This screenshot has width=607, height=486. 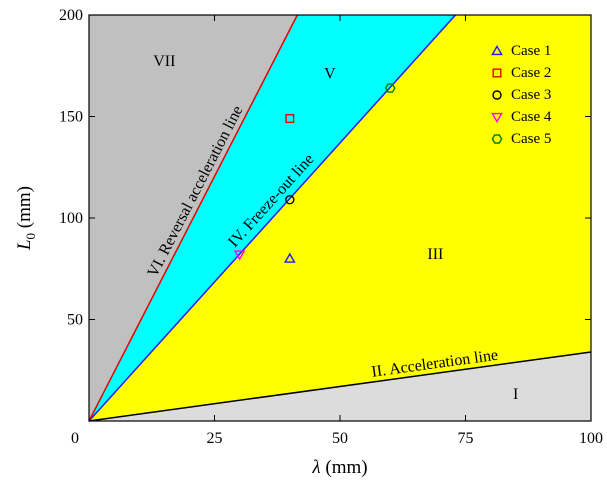 I want to click on y-axis-subscript: 0, so click(x=30, y=236).